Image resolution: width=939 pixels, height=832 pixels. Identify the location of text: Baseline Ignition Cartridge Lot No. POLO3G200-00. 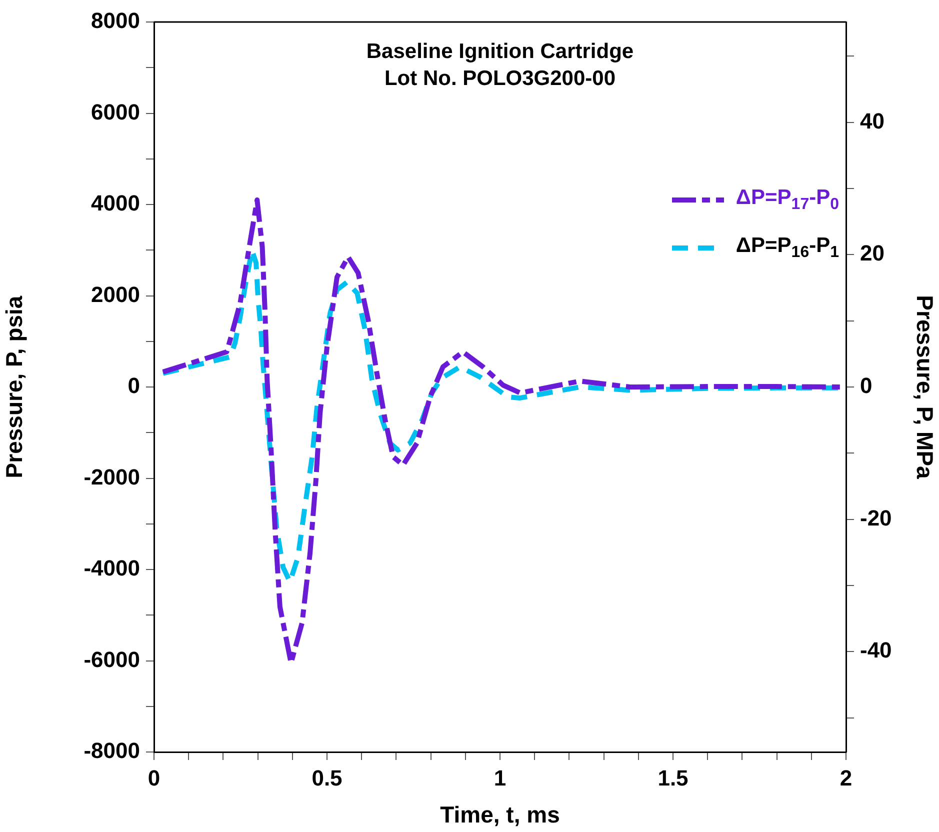
(500, 65).